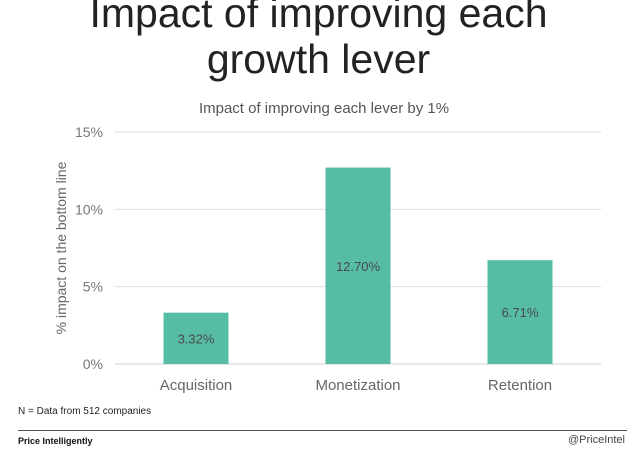 The width and height of the screenshot is (637, 449). I want to click on bar-retention, so click(520, 312).